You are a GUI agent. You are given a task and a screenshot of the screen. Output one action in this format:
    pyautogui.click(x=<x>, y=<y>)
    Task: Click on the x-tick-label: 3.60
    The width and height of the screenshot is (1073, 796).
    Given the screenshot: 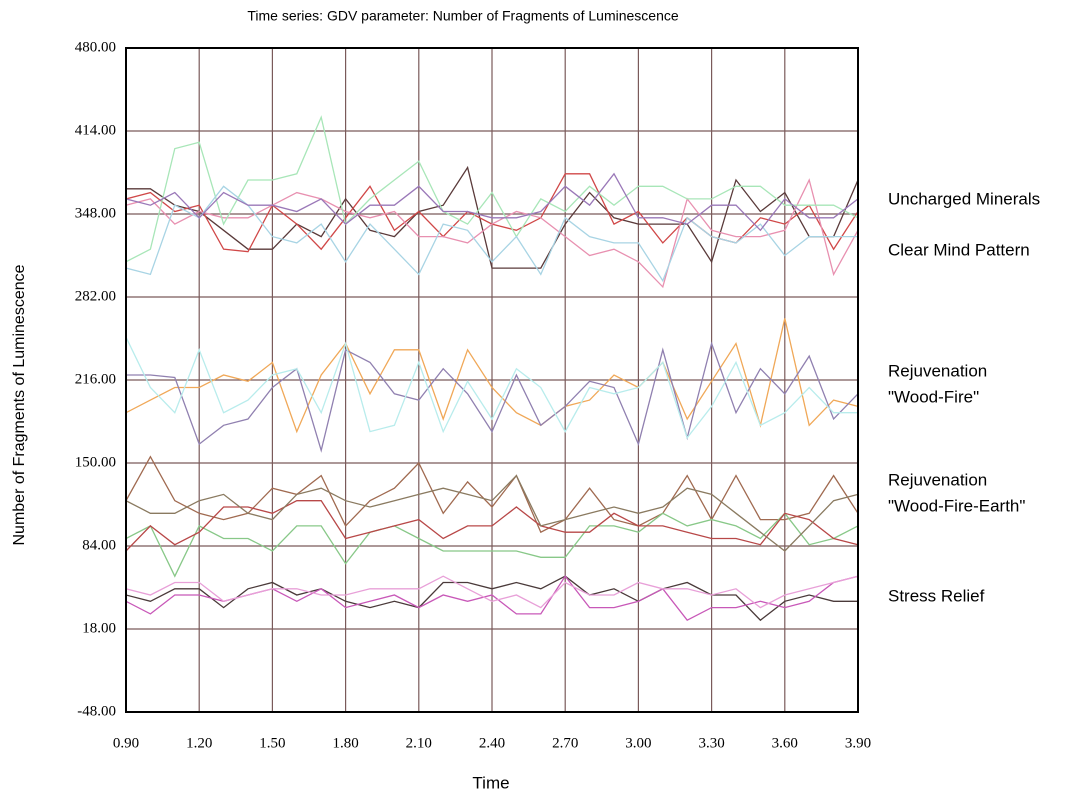 What is the action you would take?
    pyautogui.click(x=785, y=743)
    